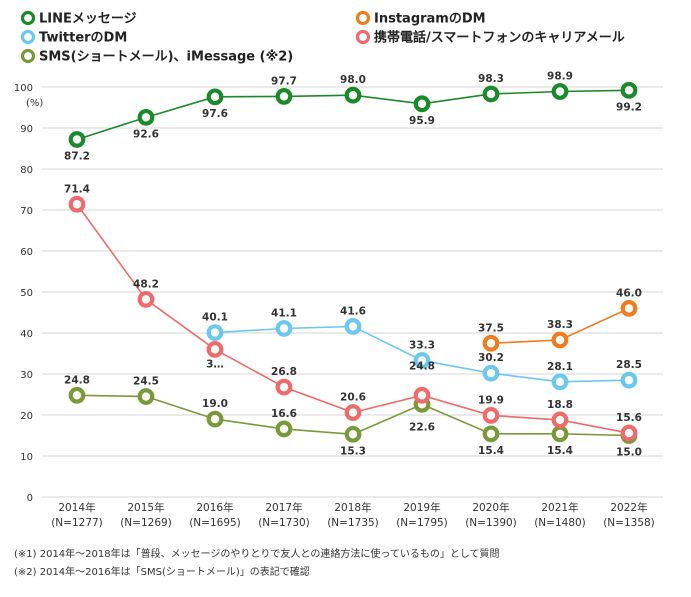 Image resolution: width=691 pixels, height=597 pixels. I want to click on y-tick-label: 90, so click(26, 129).